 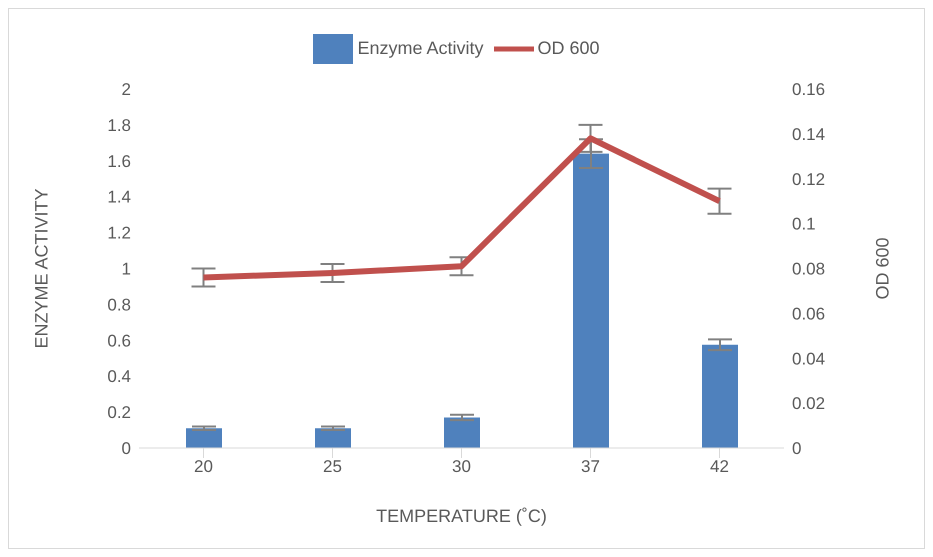 What do you see at coordinates (41, 268) in the screenshot?
I see `y-axis-title: ENZYME ACTIVITY` at bounding box center [41, 268].